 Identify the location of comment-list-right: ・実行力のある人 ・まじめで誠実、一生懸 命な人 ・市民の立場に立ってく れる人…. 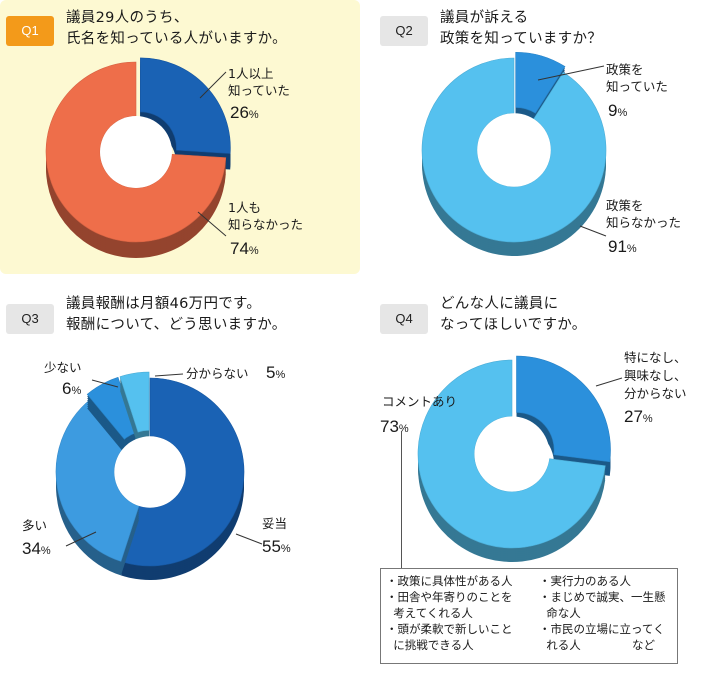
(607, 613).